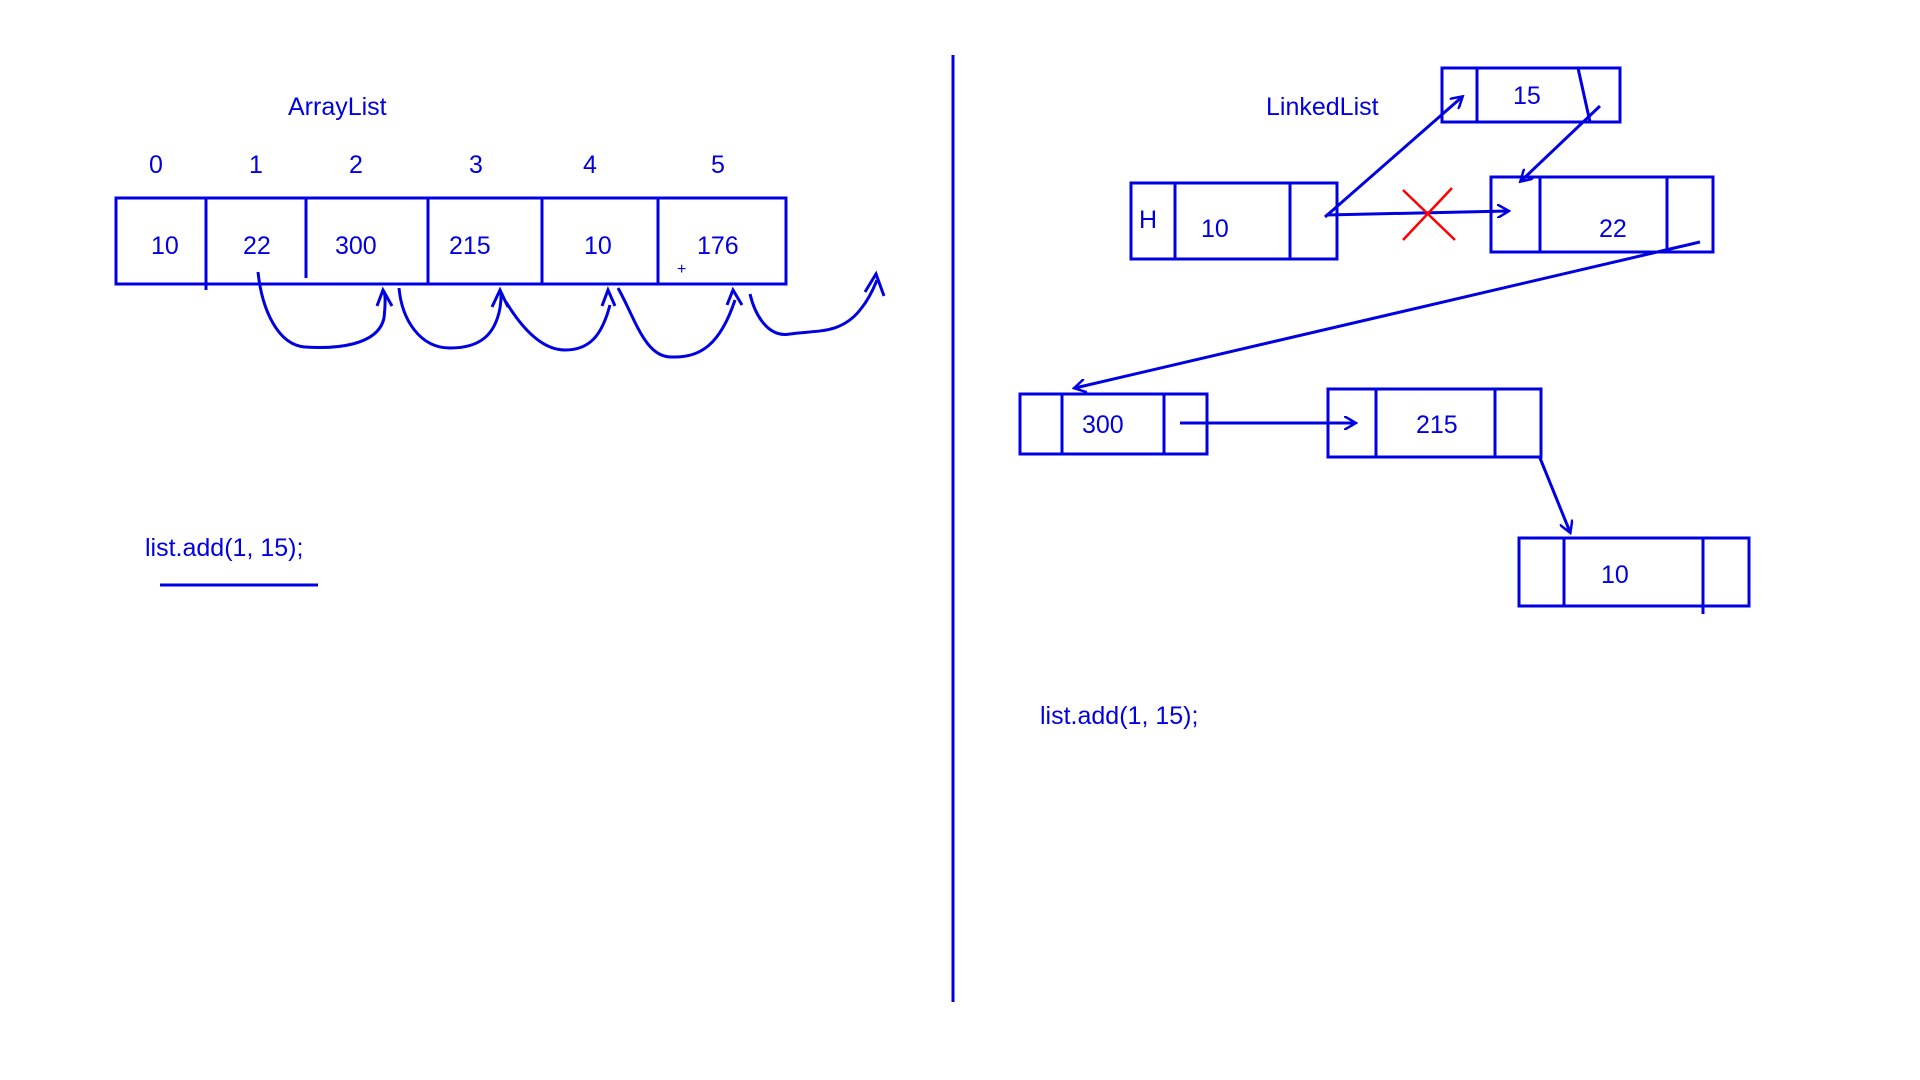 Image resolution: width=1920 pixels, height=1080 pixels. I want to click on linkedlist-code: list.add(1, 15);, so click(1119, 716).